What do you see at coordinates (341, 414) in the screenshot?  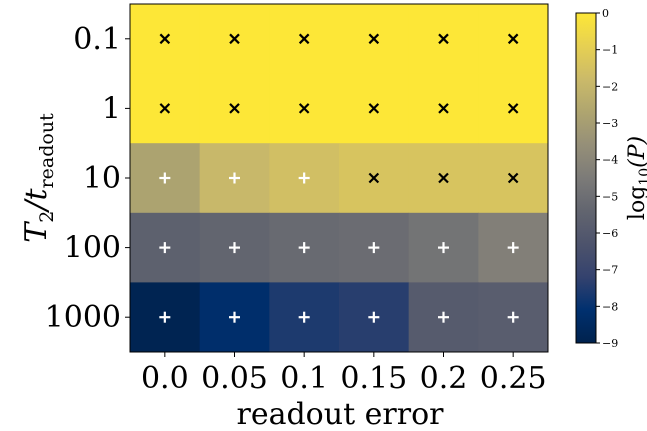 I see `x-axis-label: readout error` at bounding box center [341, 414].